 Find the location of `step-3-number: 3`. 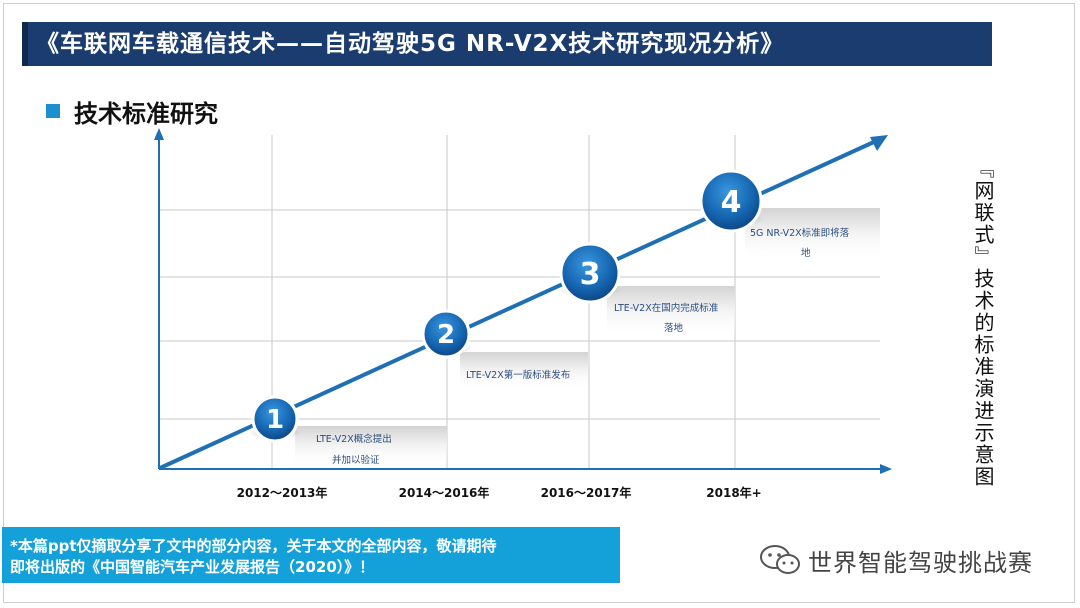

step-3-number: 3 is located at coordinates (590, 274).